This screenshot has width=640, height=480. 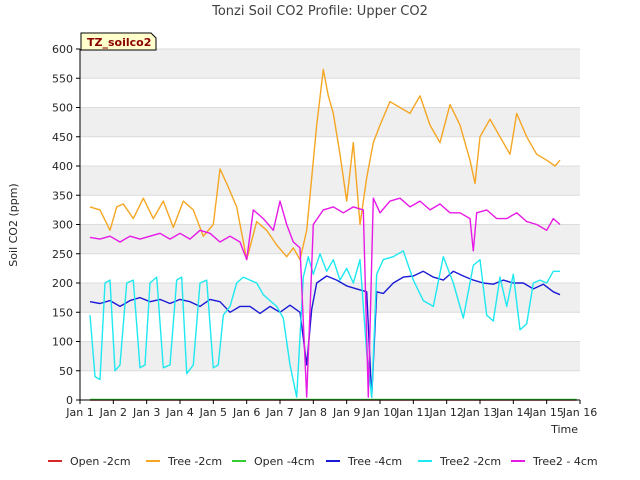 What do you see at coordinates (319, 11) in the screenshot?
I see `chart-title: Tonzi Soil CO2 Profile: Upper CO2` at bounding box center [319, 11].